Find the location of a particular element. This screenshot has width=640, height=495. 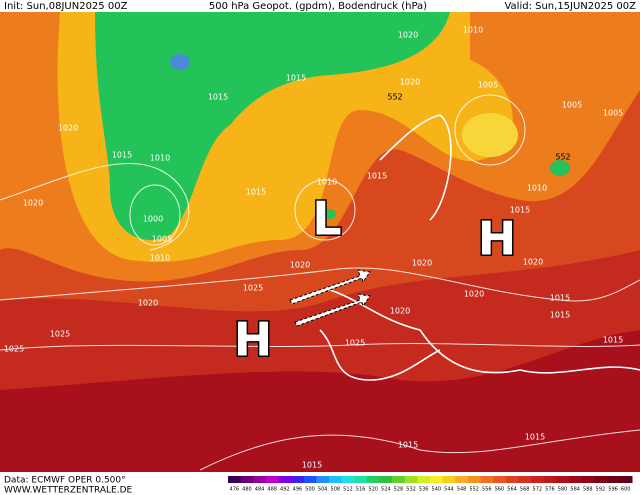

colorbar-label: 540 is located at coordinates (437, 490).